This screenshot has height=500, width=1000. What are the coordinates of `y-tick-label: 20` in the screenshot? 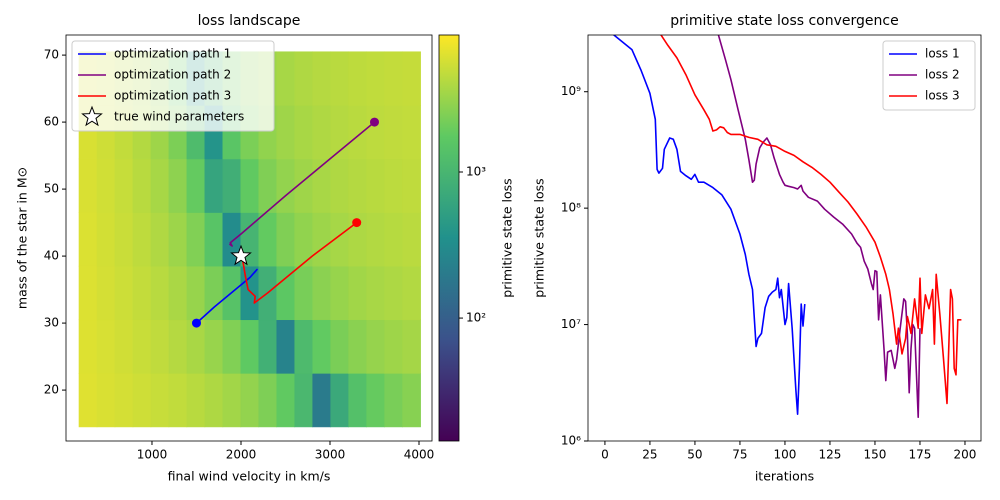 It's located at (51, 390).